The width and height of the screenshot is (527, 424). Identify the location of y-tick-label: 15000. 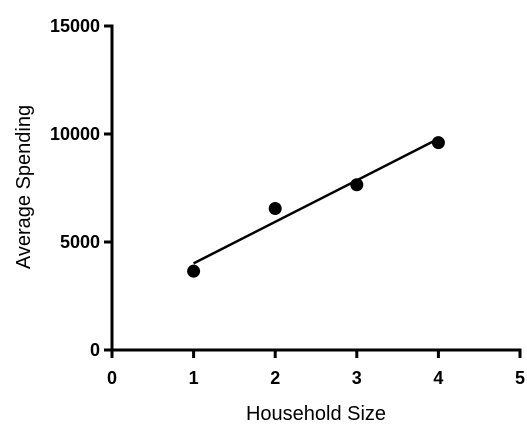
(75, 26).